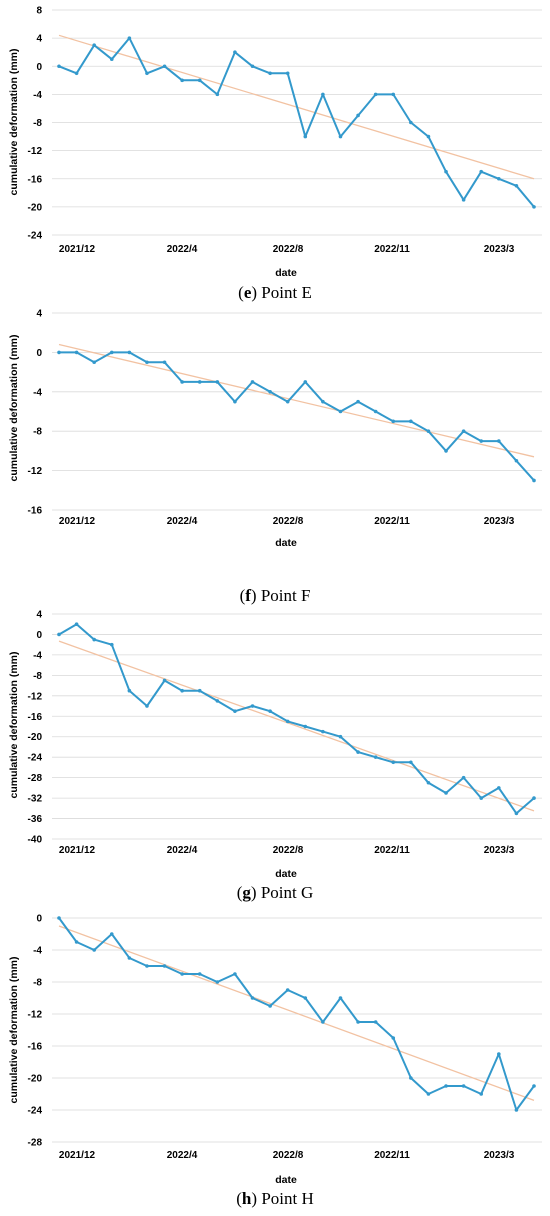 Image resolution: width=550 pixels, height=1216 pixels. Describe the element at coordinates (247, 292) in the screenshot. I see `caption-letter: e` at that location.